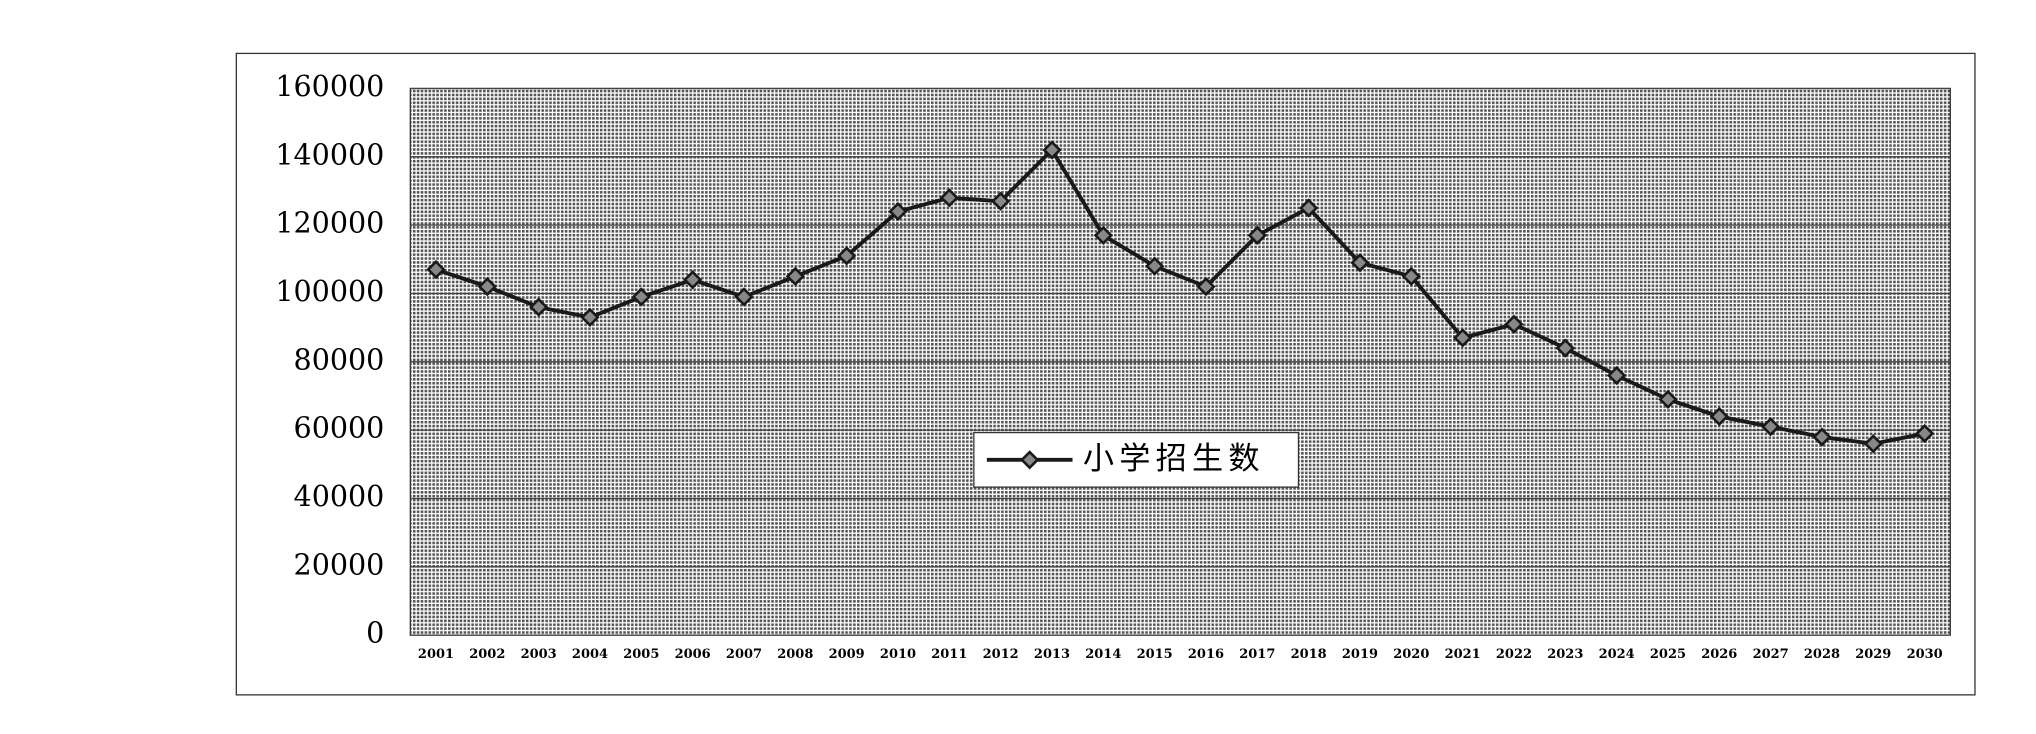 The height and width of the screenshot is (734, 2036). I want to click on legend-marker, so click(1030, 460).